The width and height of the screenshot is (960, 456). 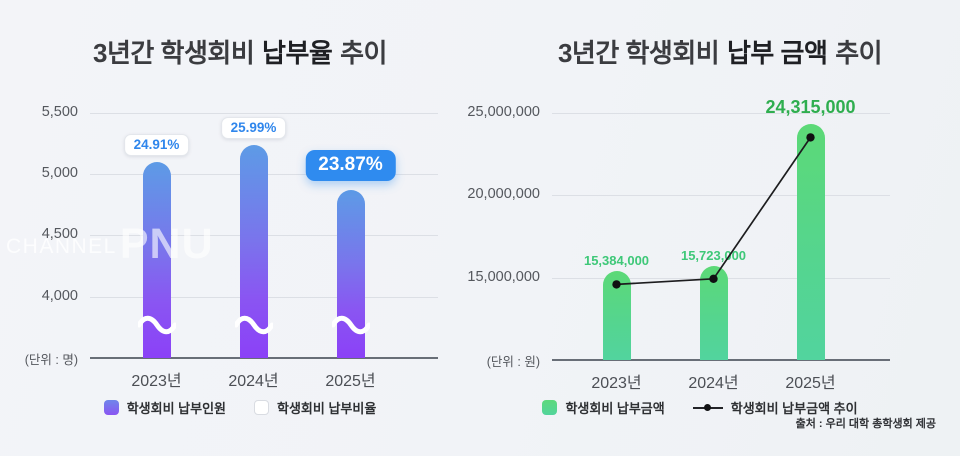 I want to click on legend-label: 학생회비 납부인원, so click(x=176, y=408).